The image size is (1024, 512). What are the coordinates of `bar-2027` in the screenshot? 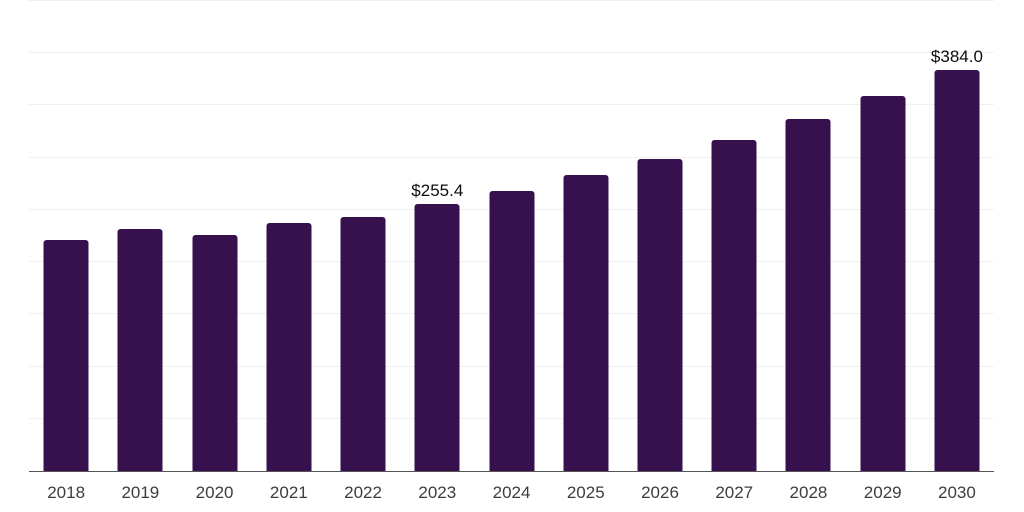 It's located at (734, 305).